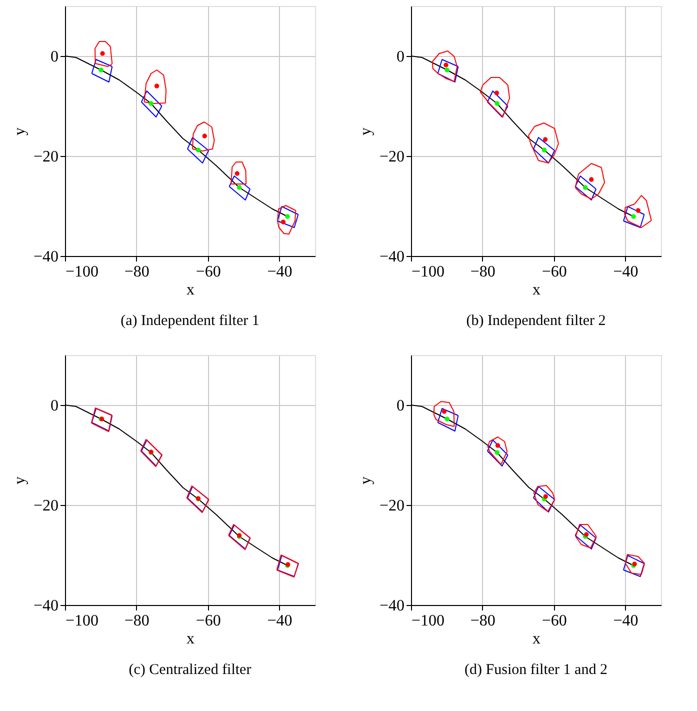 Image resolution: width=697 pixels, height=711 pixels. I want to click on text: (a) Independent filter 1, so click(190, 321).